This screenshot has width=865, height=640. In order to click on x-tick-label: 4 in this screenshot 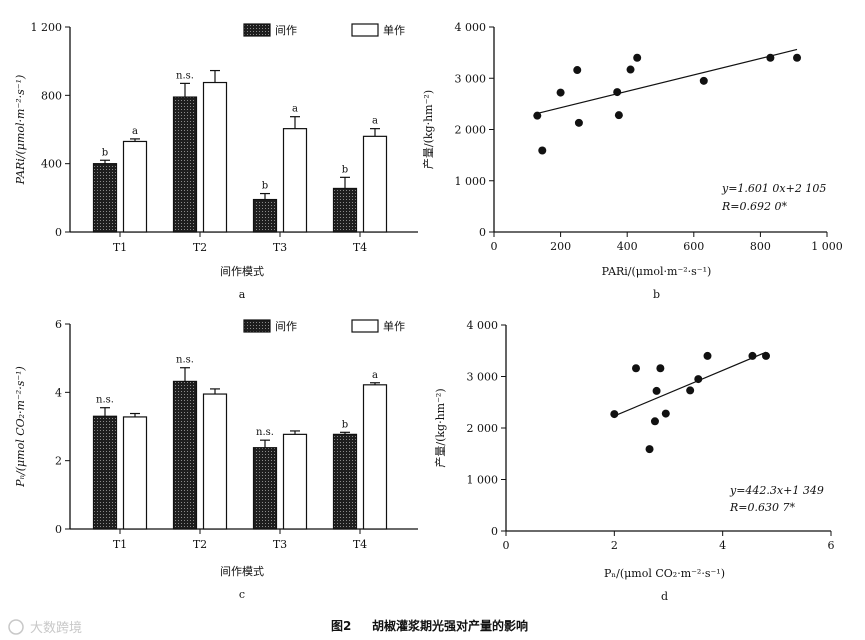, I will do `click(722, 545)`.